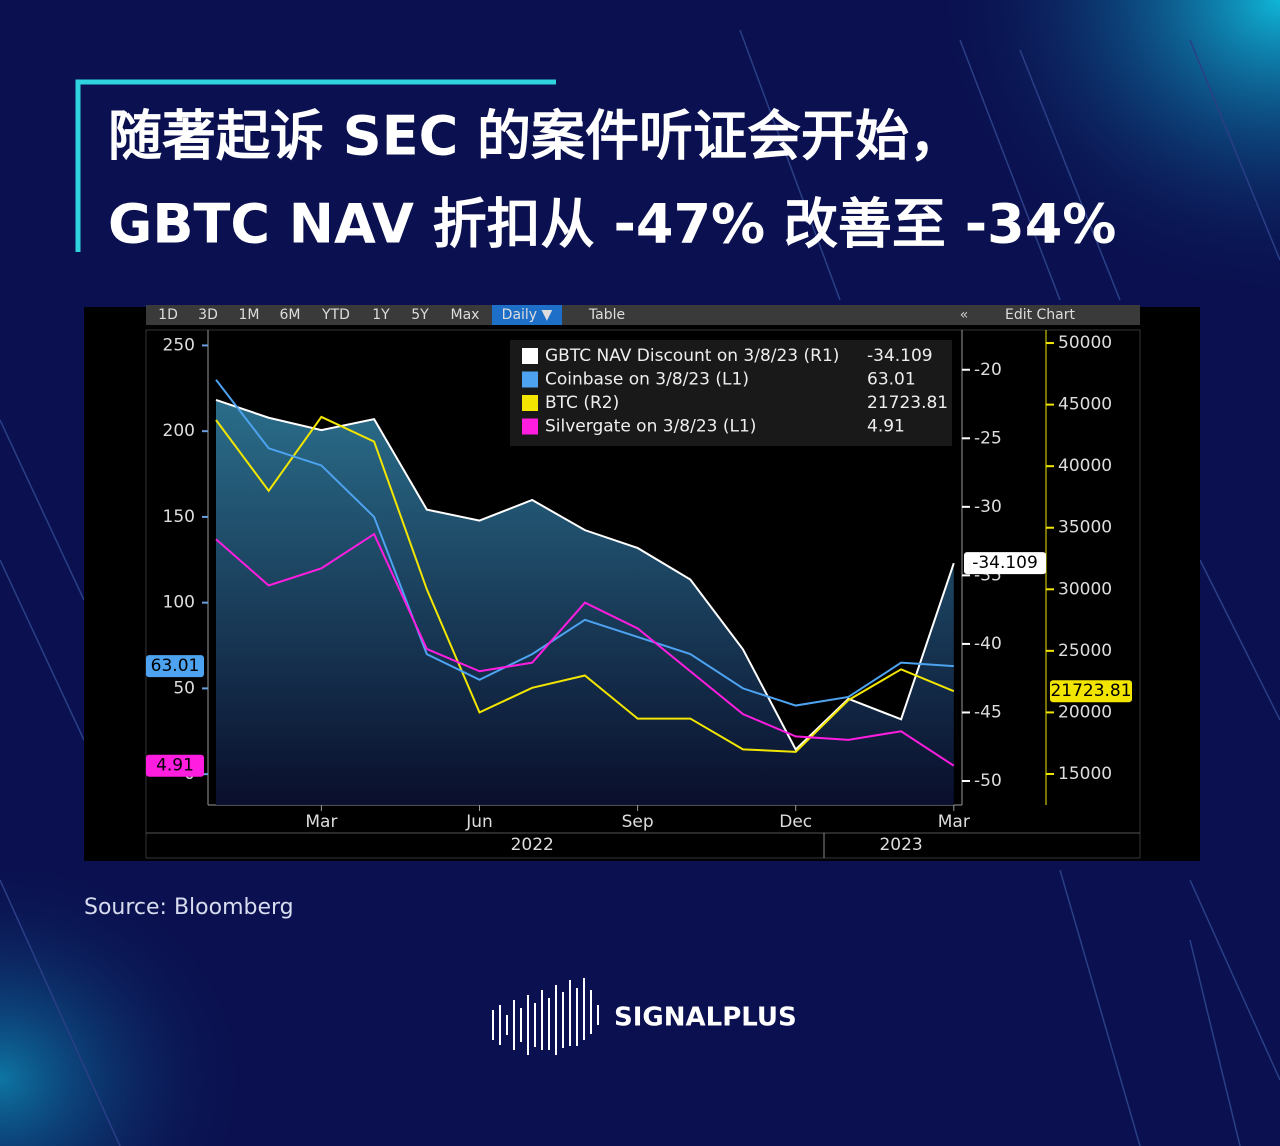  I want to click on toolbar-active, so click(527, 315).